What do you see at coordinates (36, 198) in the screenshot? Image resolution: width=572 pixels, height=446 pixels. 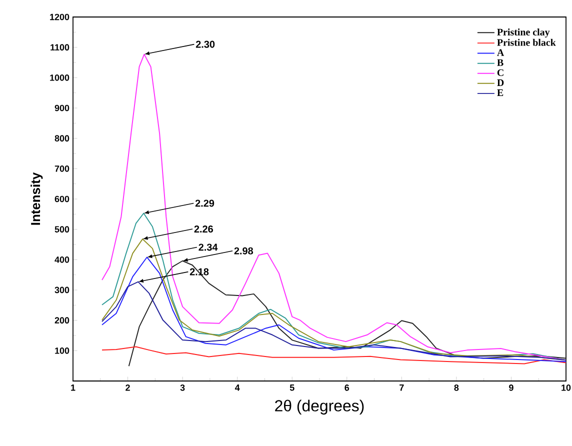 I see `y-axis-title: Intensity` at bounding box center [36, 198].